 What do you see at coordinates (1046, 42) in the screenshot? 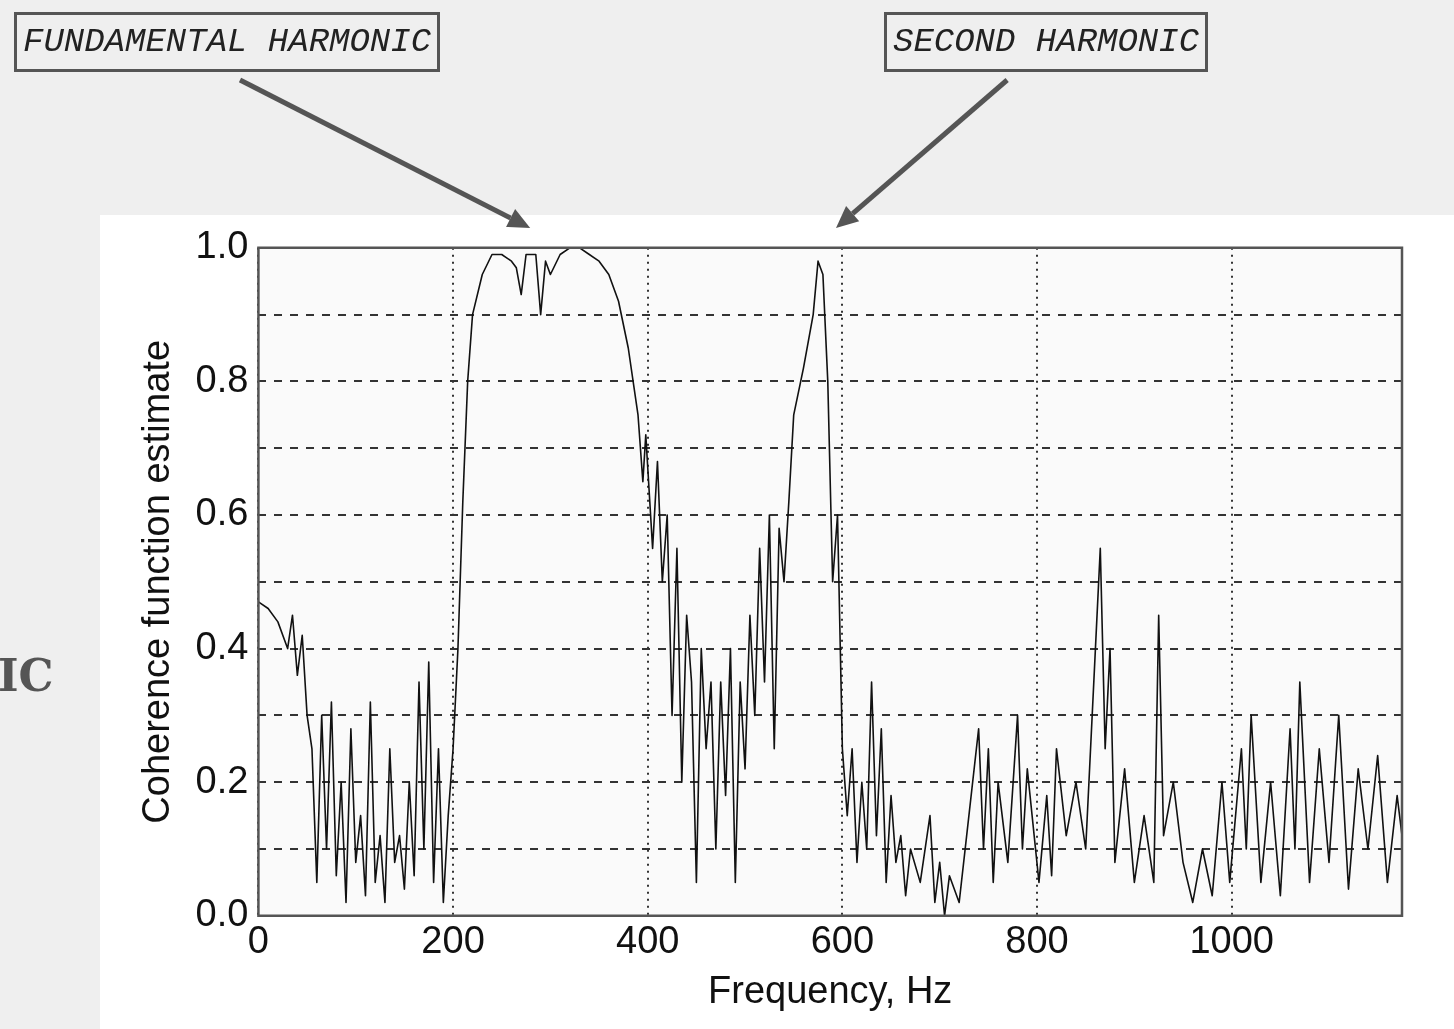
I see `text: SECOND HARMONIC` at bounding box center [1046, 42].